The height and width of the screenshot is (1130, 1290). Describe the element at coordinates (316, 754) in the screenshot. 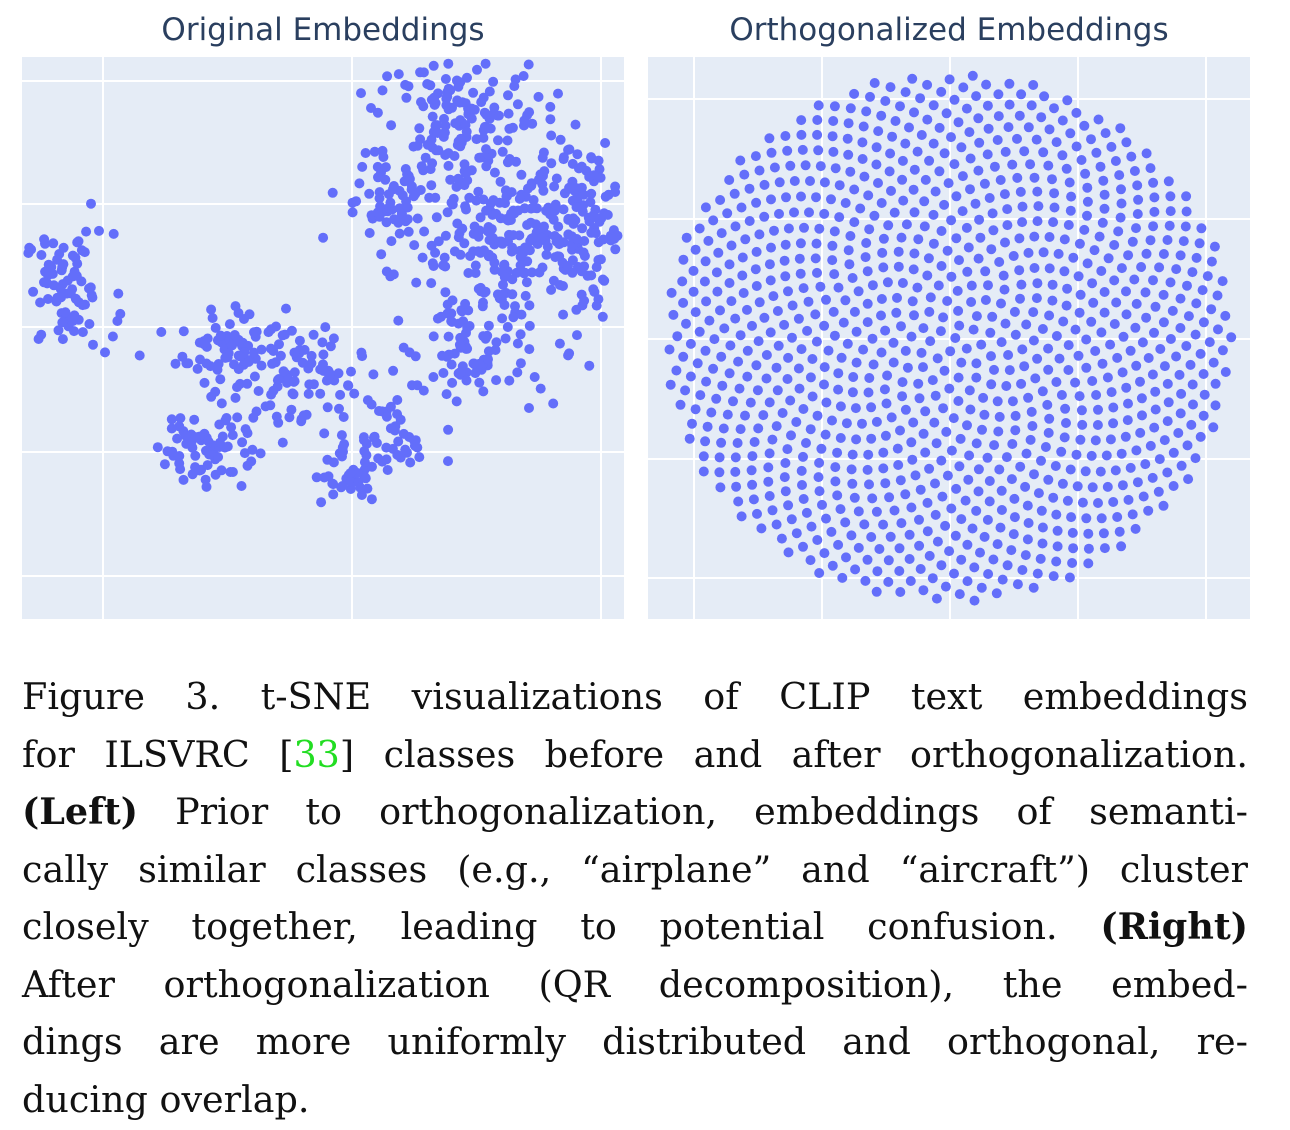

I see `citation-link: 33` at that location.